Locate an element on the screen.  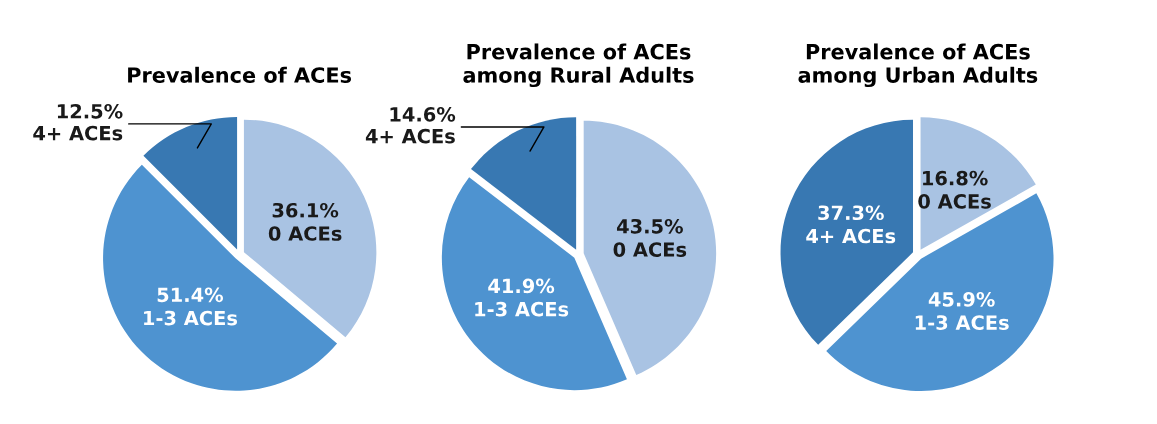
data-label: 14.6% is located at coordinates (423, 114).